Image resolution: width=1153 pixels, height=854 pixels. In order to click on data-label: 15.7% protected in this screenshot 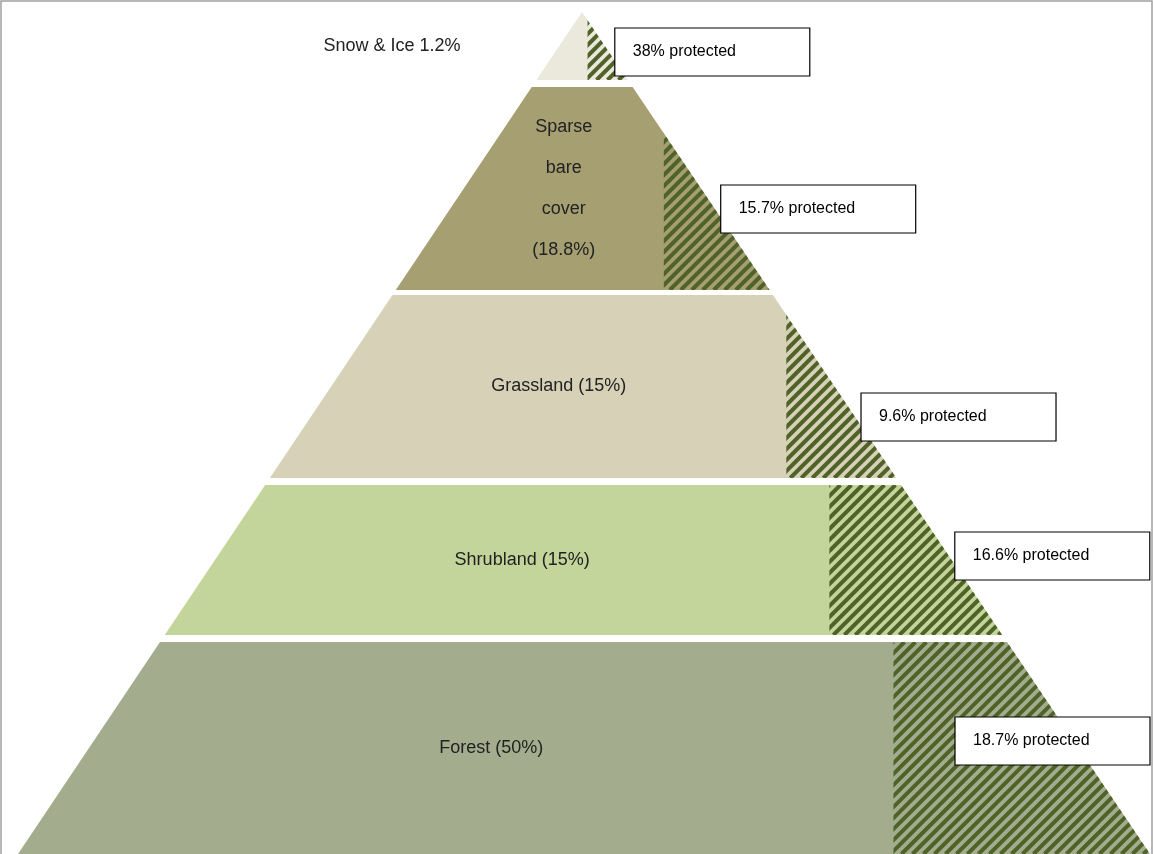, I will do `click(797, 208)`.